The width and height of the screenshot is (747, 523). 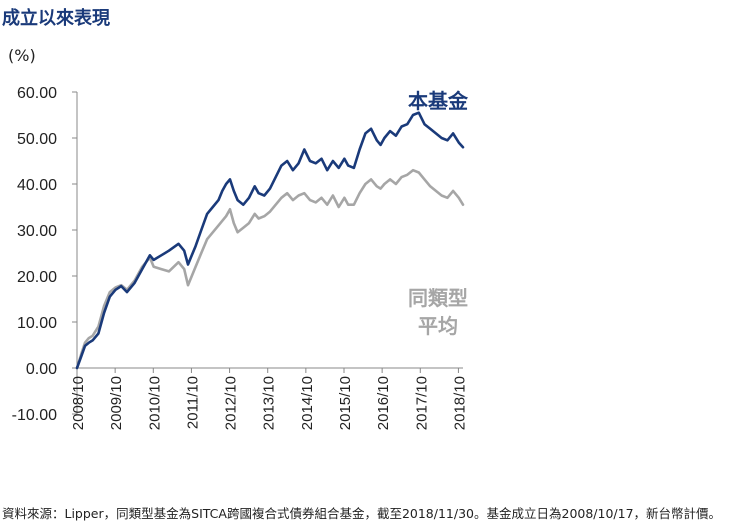 What do you see at coordinates (231, 403) in the screenshot?
I see `x-tick-label: 2012/10` at bounding box center [231, 403].